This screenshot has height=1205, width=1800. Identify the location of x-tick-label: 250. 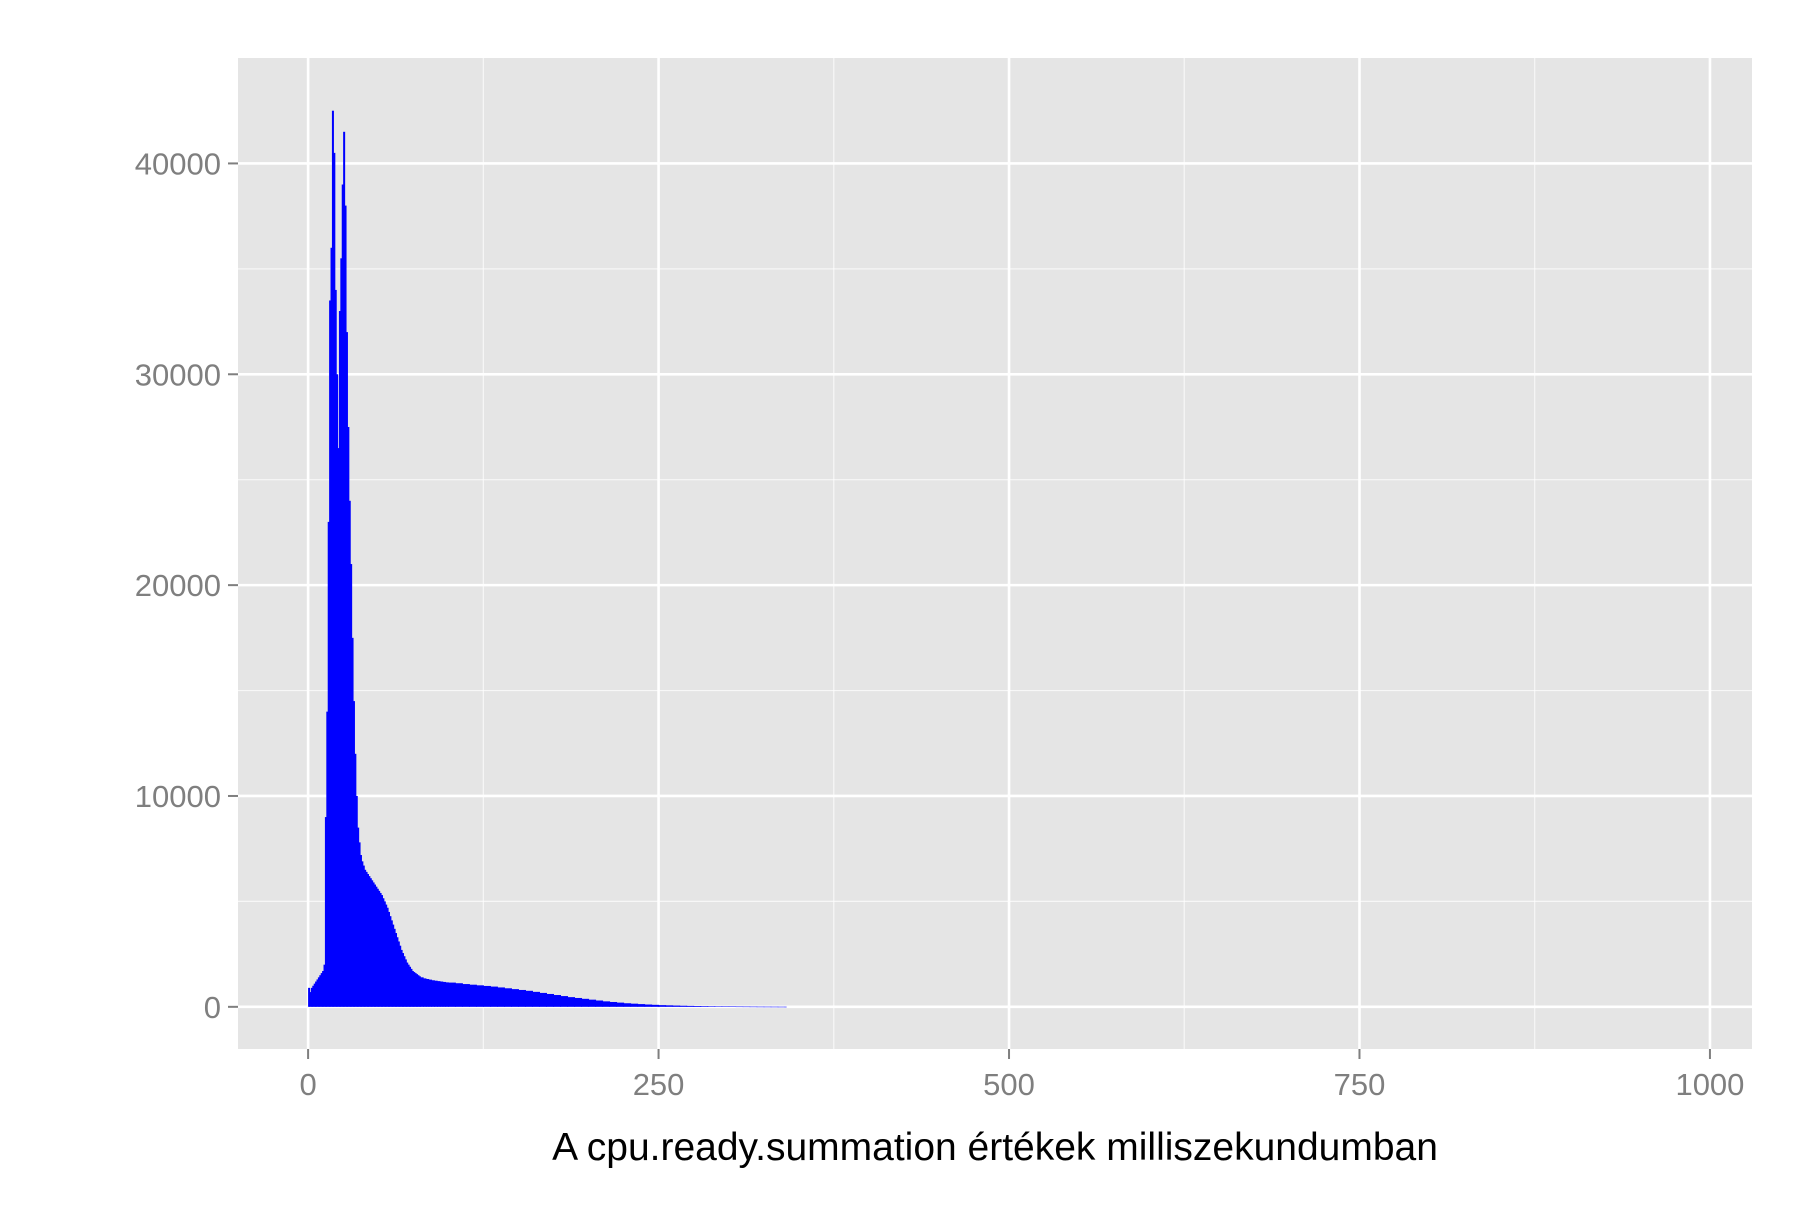
(659, 1084).